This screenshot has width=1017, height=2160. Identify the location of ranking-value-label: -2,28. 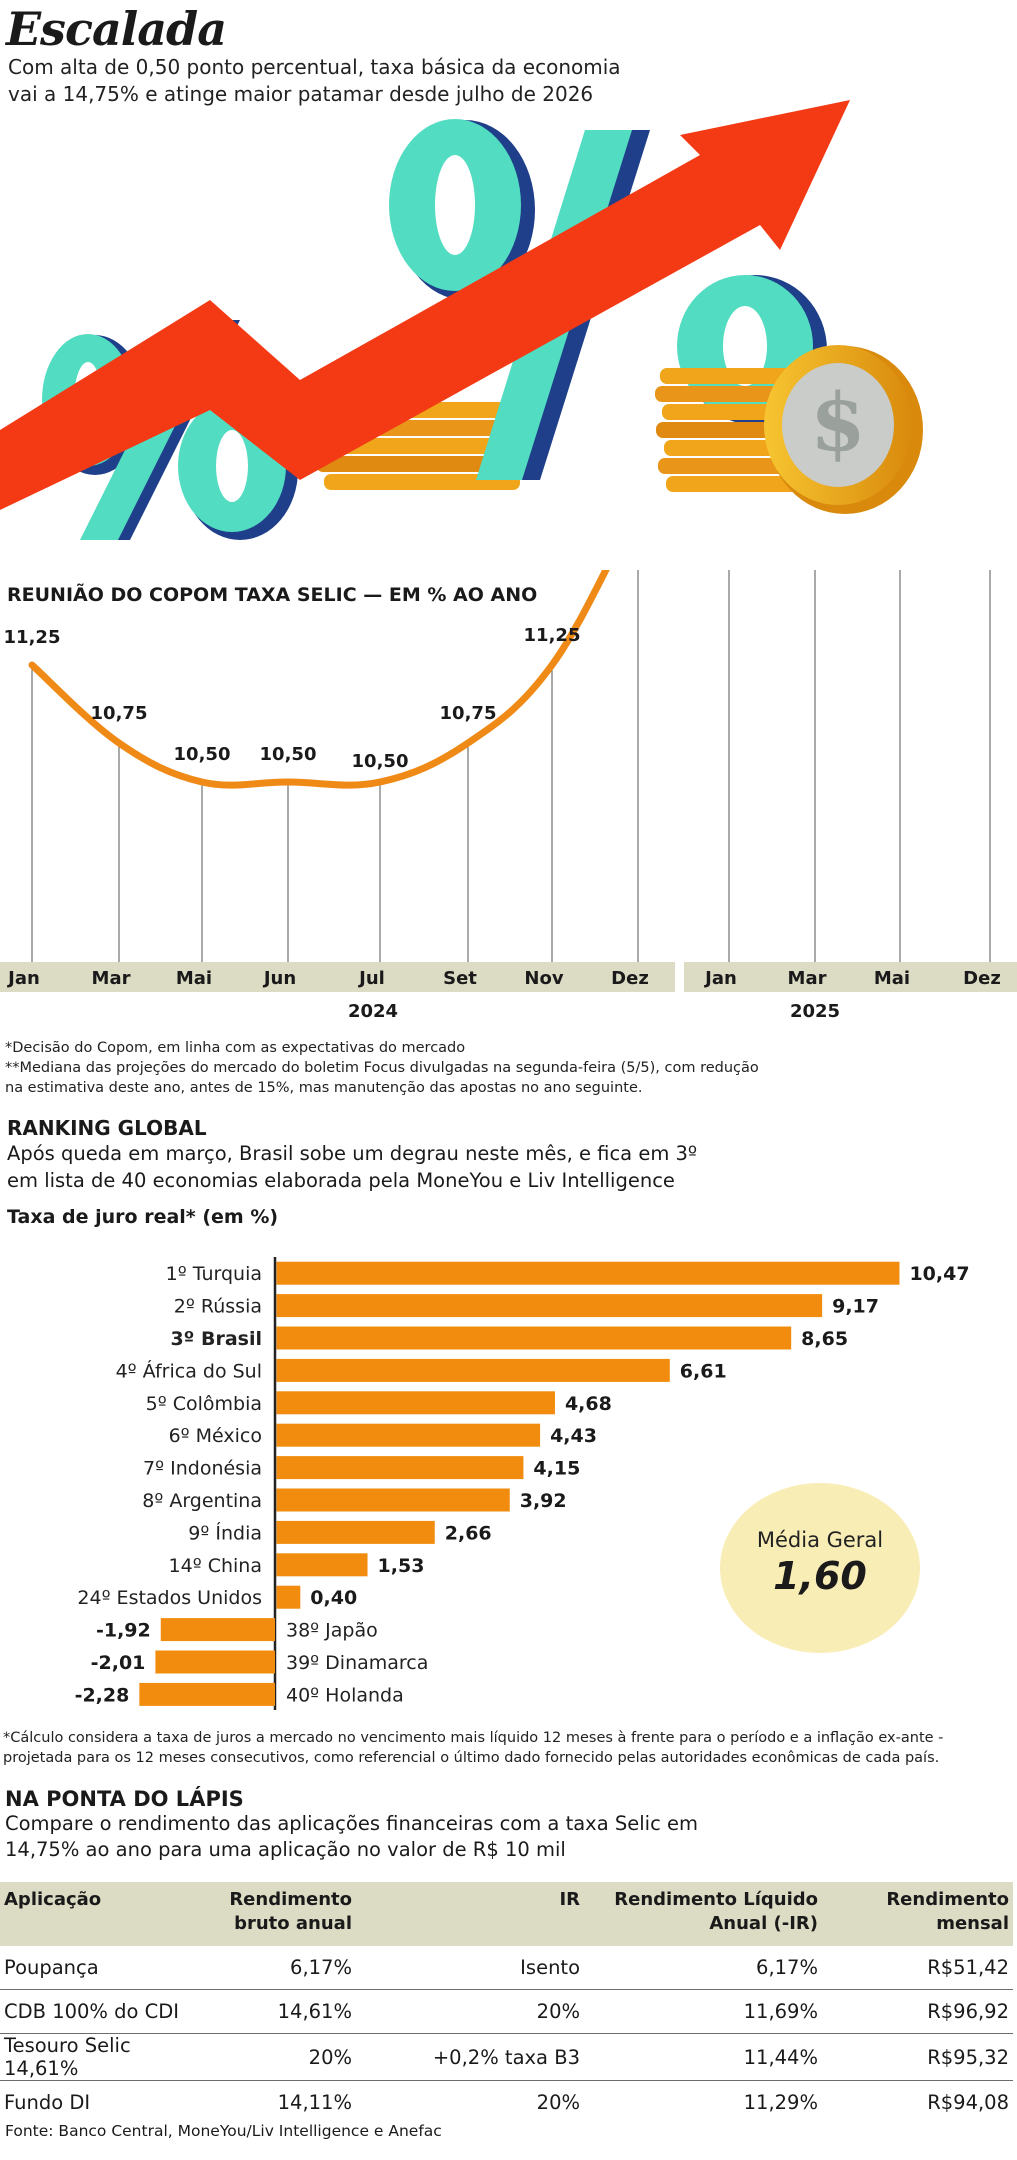
(102, 1695).